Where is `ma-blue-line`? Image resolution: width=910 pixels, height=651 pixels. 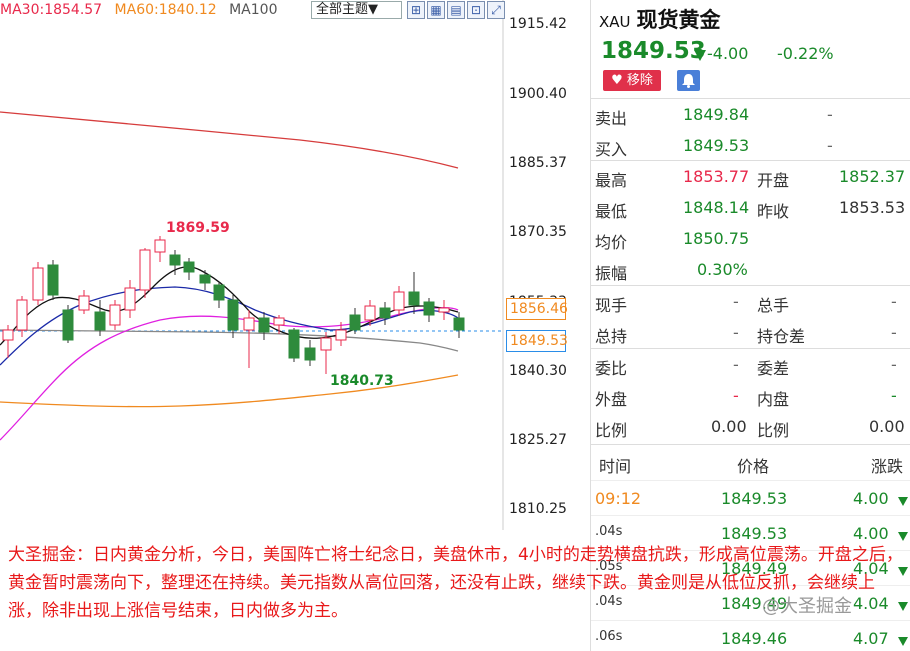 ma-blue-line is located at coordinates (229, 326).